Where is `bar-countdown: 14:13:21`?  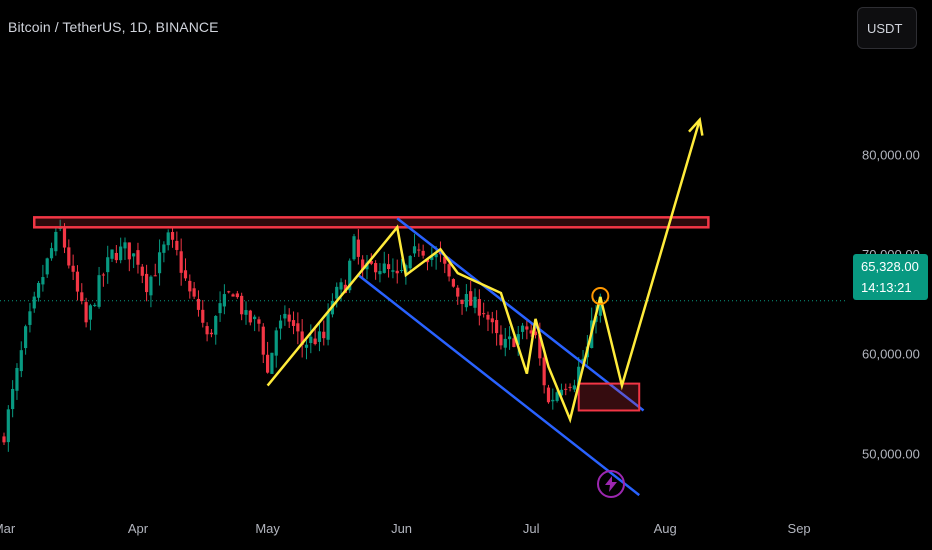
bar-countdown: 14:13:21 is located at coordinates (886, 287).